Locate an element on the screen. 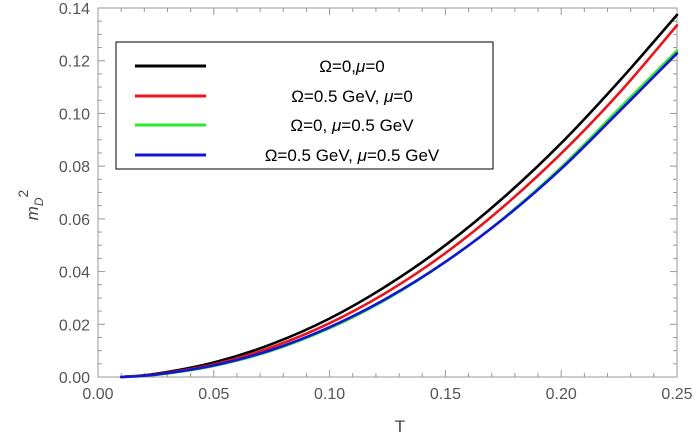 The image size is (696, 439). y-tick-label: 0.08 is located at coordinates (74, 167).